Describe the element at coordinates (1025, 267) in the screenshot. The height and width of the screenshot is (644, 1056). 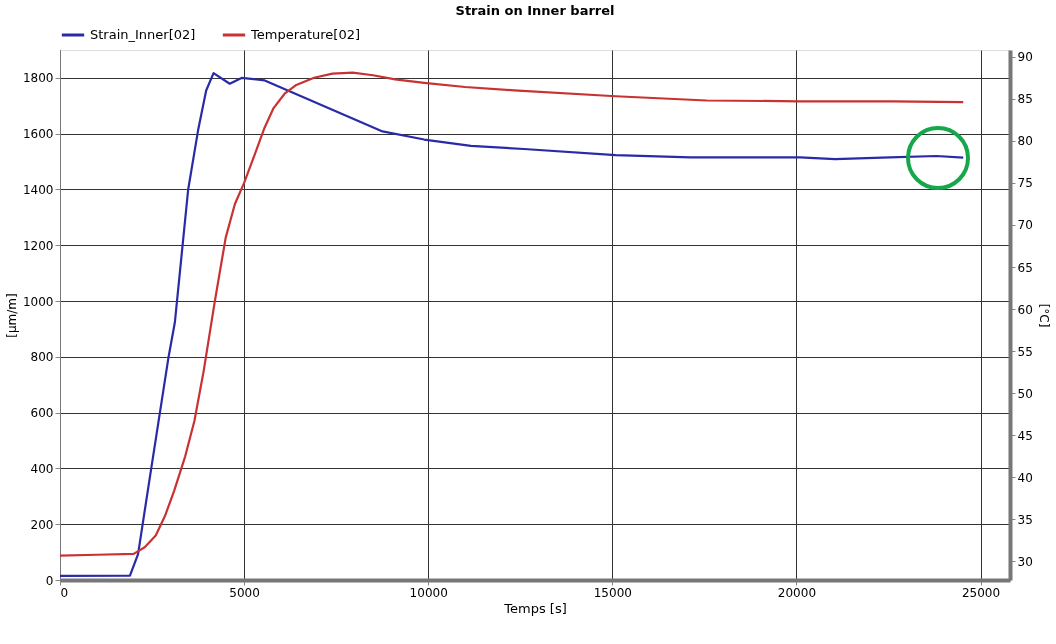
I see `y2-tick-label: 65` at that location.